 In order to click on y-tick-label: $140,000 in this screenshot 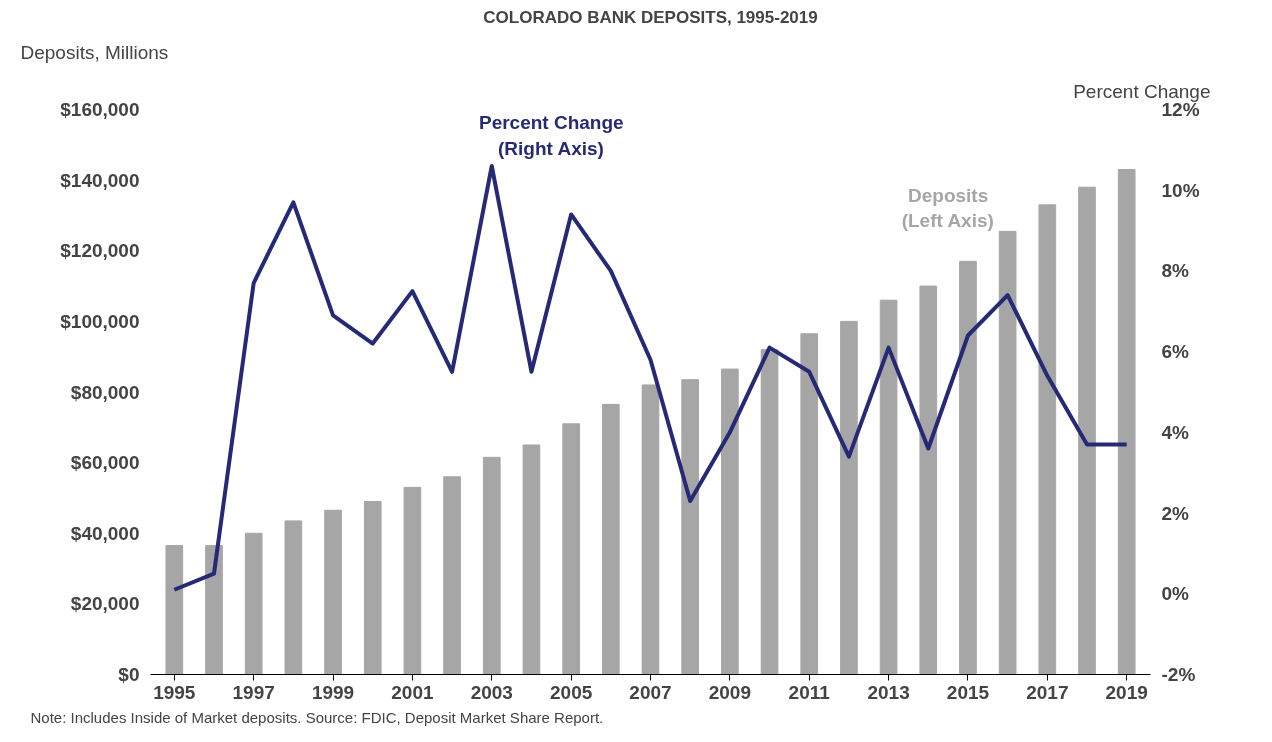, I will do `click(100, 180)`.